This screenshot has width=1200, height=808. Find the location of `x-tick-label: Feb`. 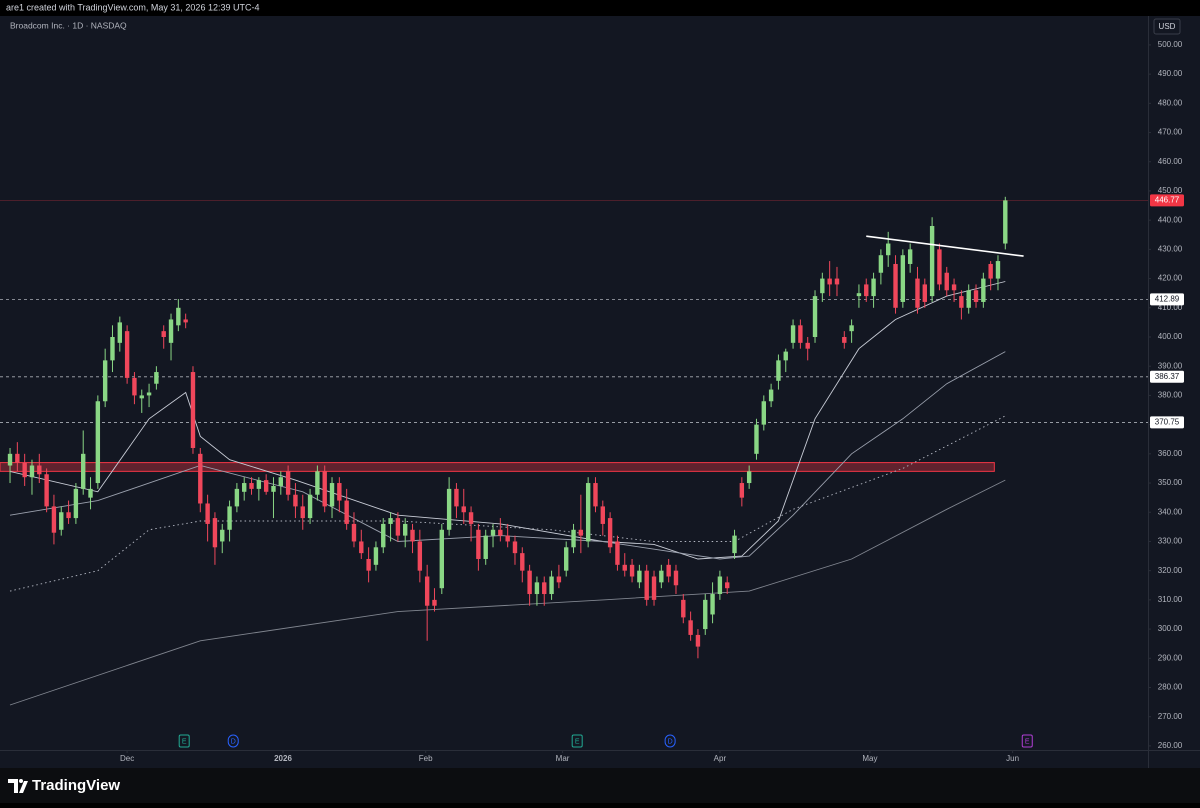

x-tick-label: Feb is located at coordinates (426, 758).